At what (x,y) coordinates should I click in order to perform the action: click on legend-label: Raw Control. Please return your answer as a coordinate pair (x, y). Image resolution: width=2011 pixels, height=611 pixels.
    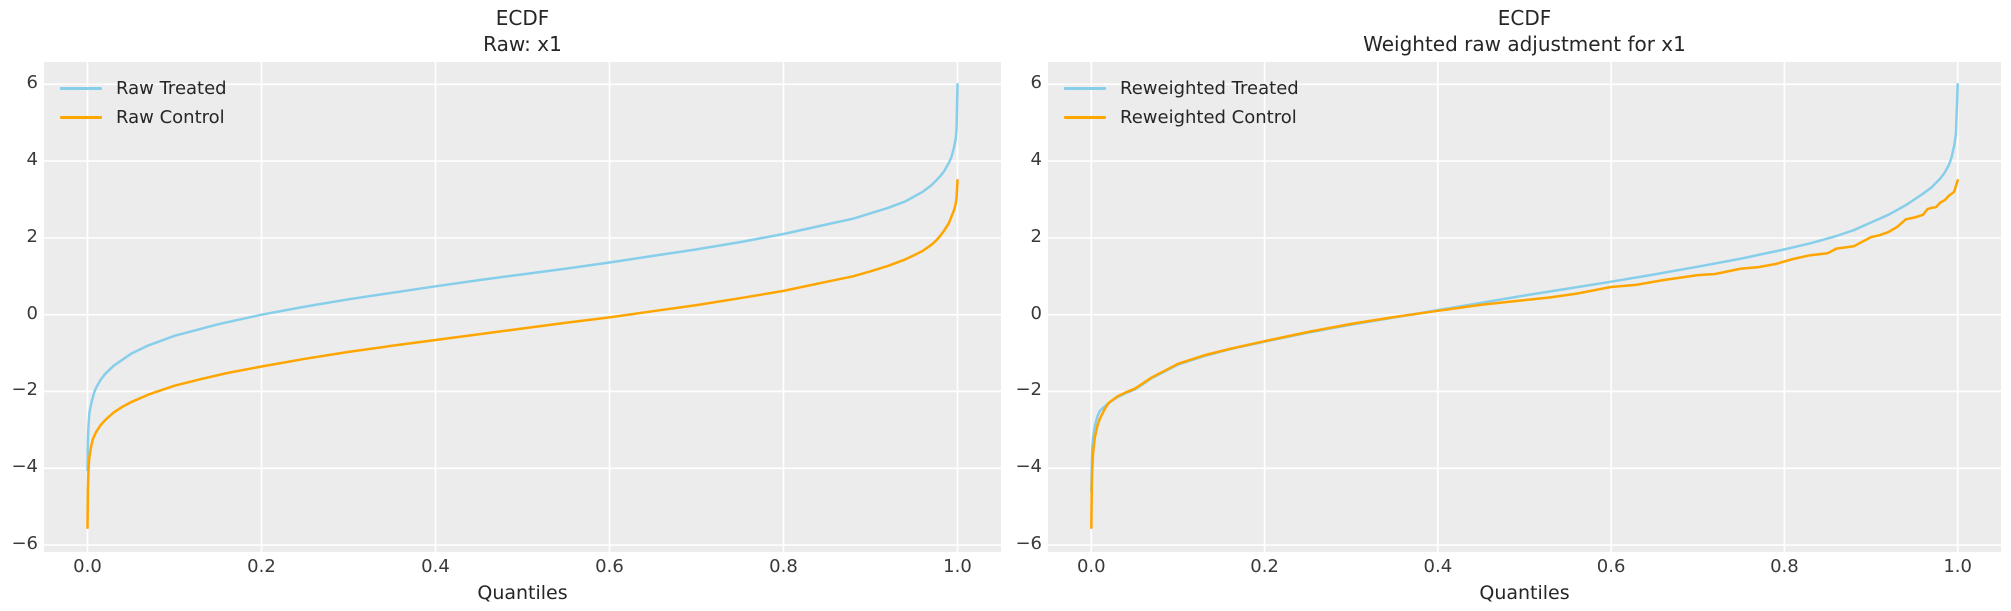
    Looking at the image, I should click on (170, 117).